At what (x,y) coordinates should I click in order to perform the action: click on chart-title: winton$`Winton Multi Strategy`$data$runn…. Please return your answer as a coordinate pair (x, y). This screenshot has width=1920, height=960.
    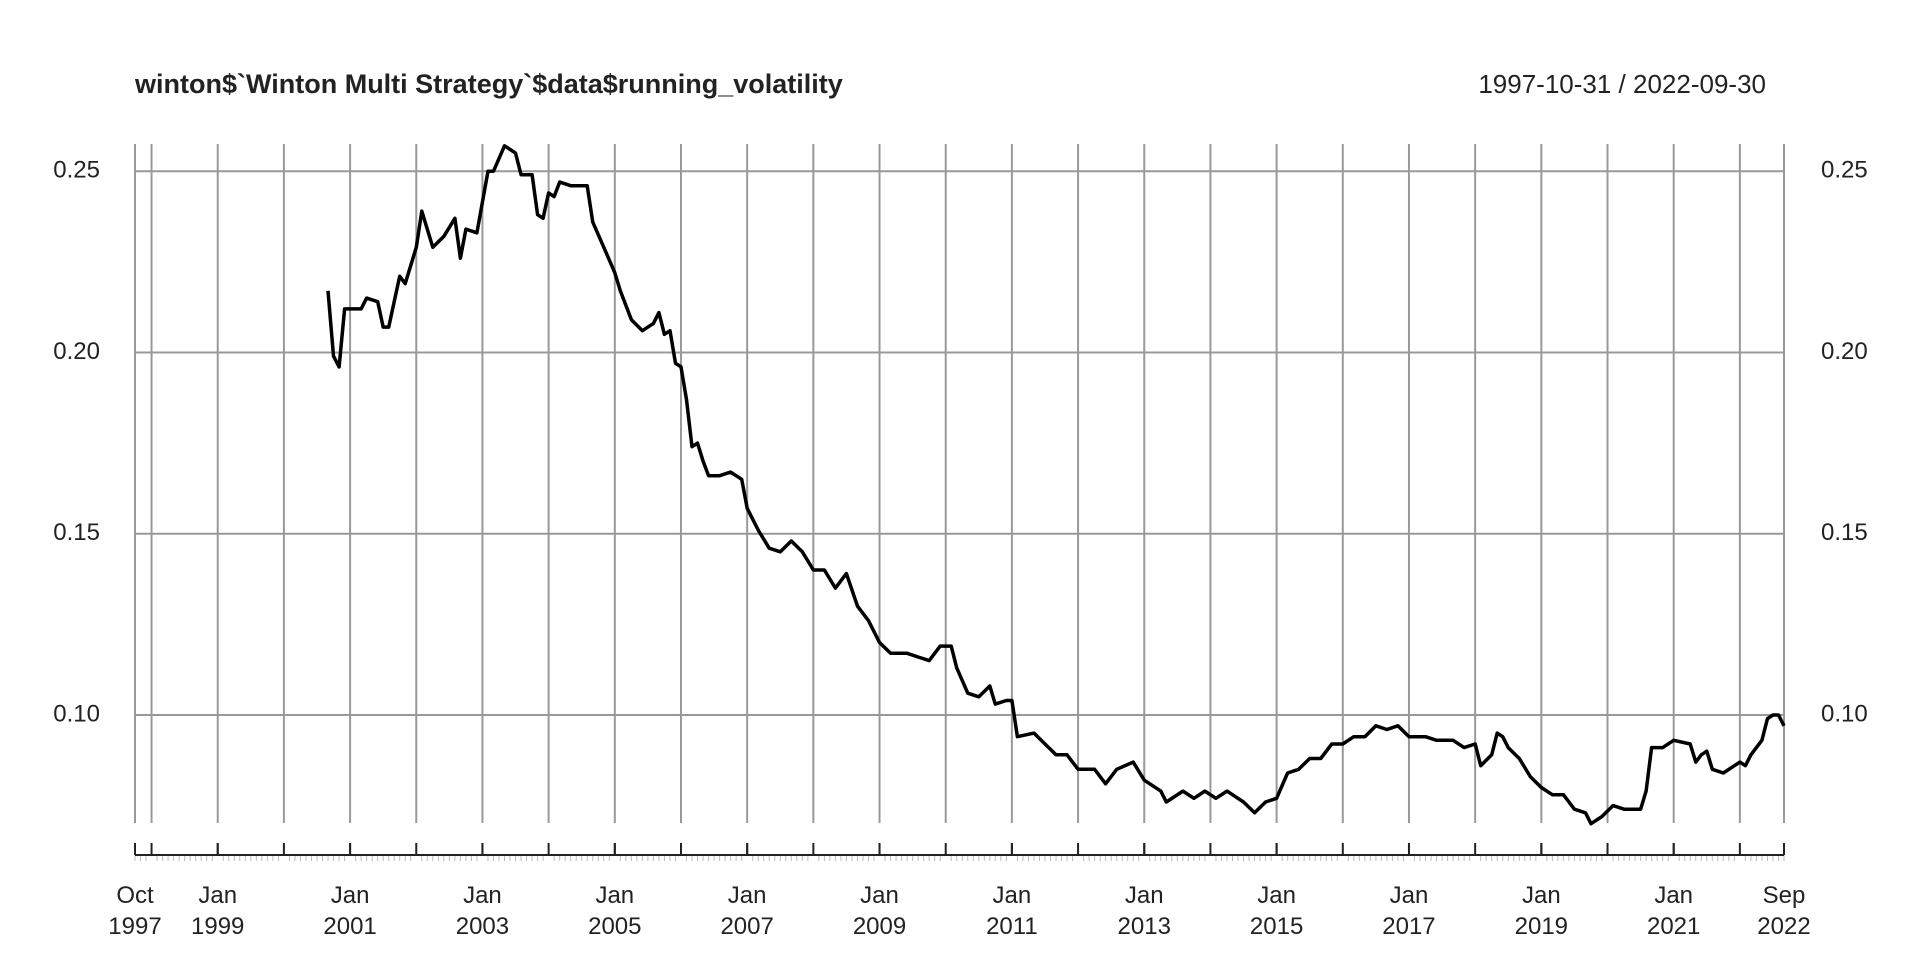
    Looking at the image, I should click on (488, 84).